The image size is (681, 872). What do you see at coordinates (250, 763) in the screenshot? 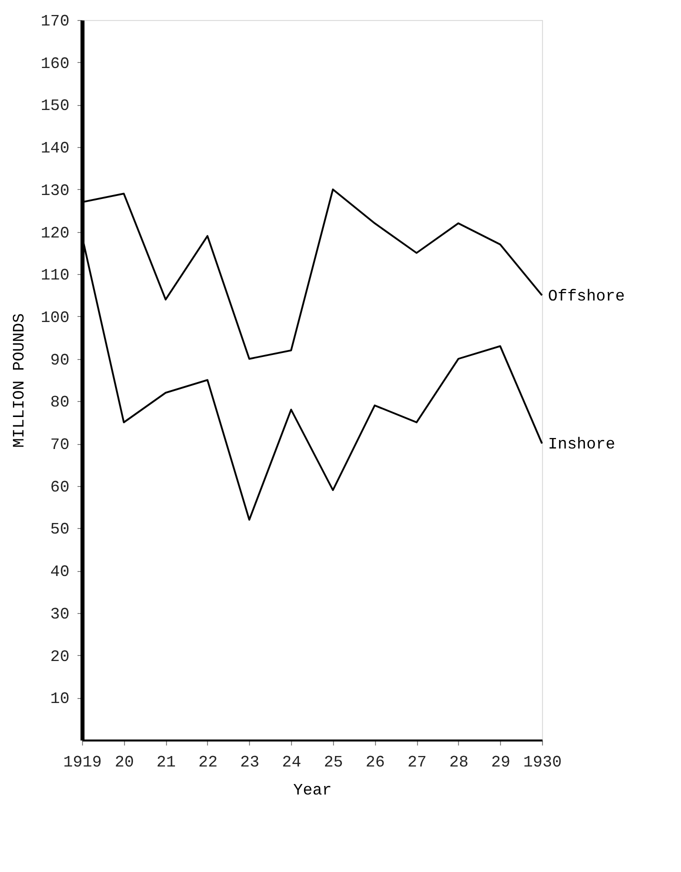
I see `x-tick-label: 23` at bounding box center [250, 763].